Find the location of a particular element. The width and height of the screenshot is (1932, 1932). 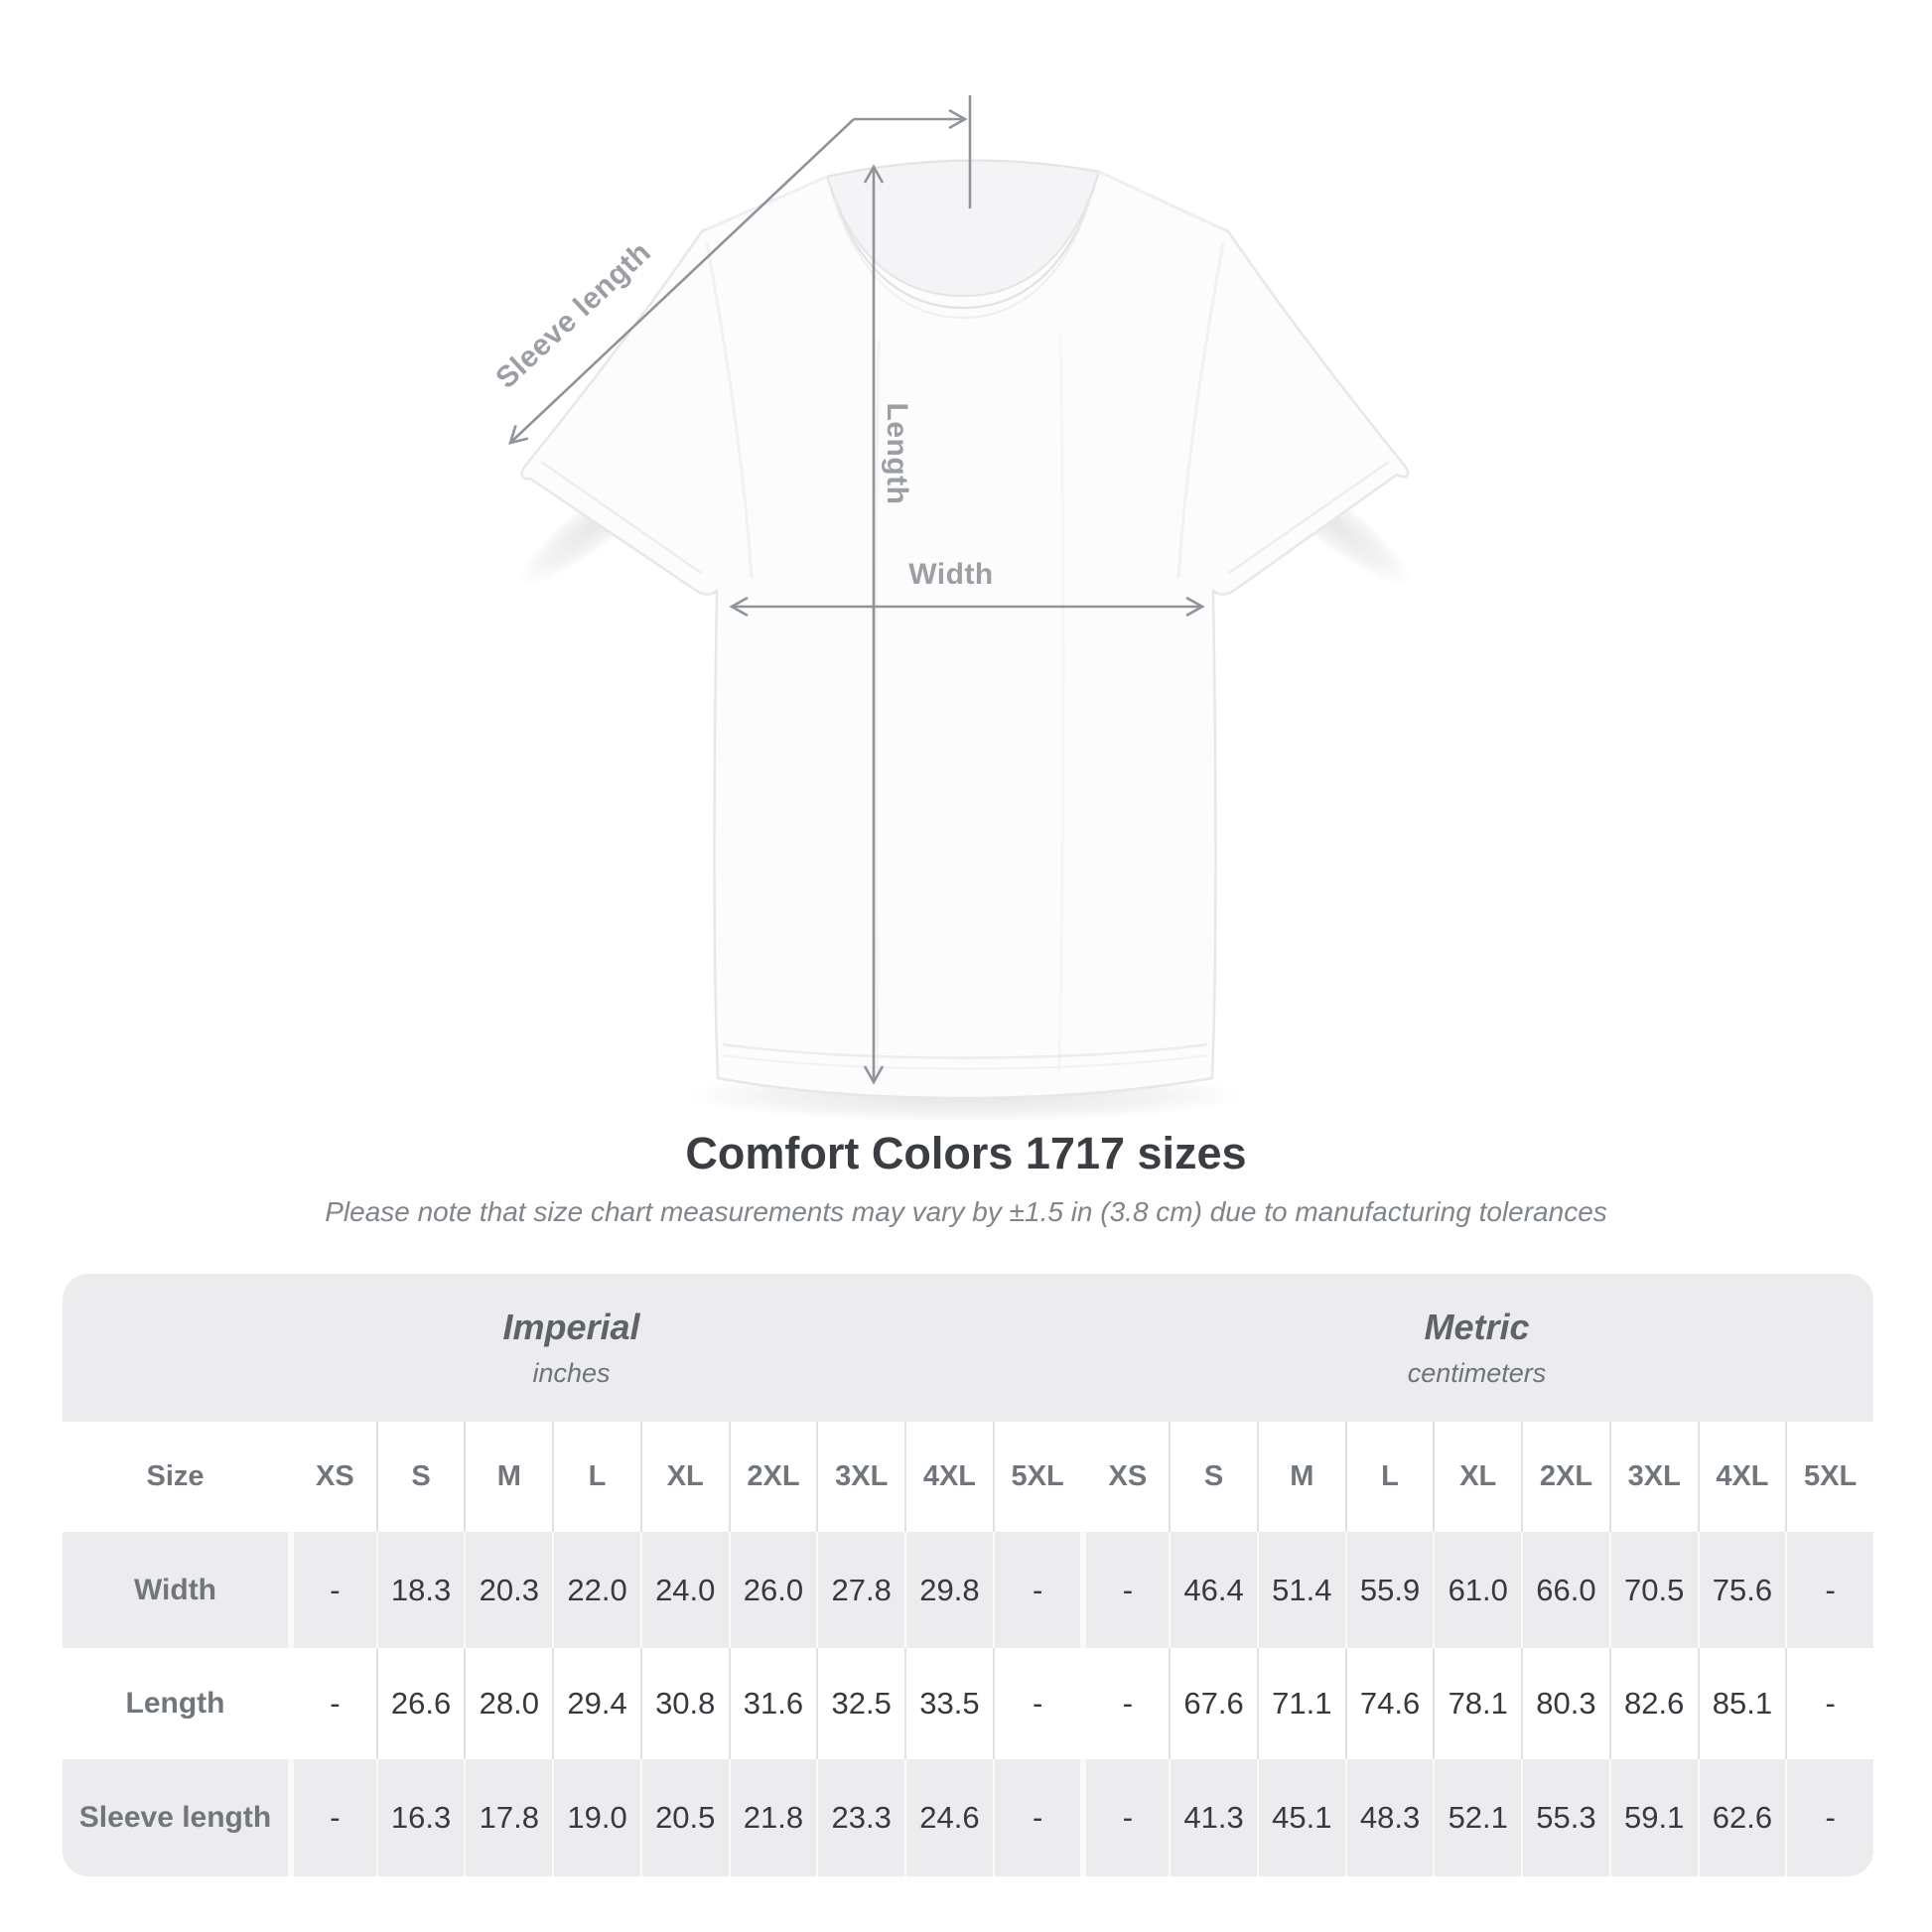

imperial-title: Imperial is located at coordinates (571, 1327).